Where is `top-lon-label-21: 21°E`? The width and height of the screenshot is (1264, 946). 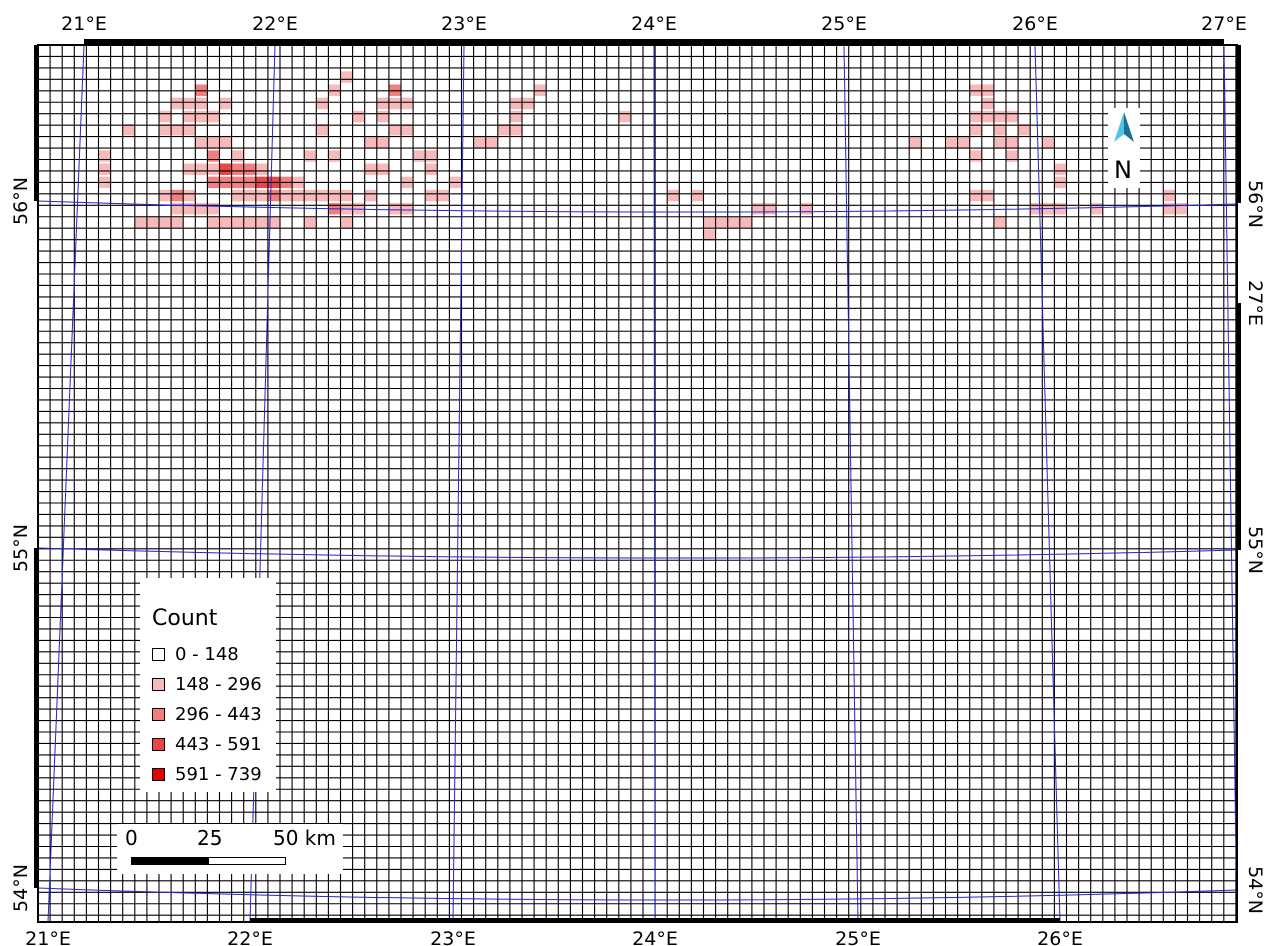 top-lon-label-21: 21°E is located at coordinates (84, 24).